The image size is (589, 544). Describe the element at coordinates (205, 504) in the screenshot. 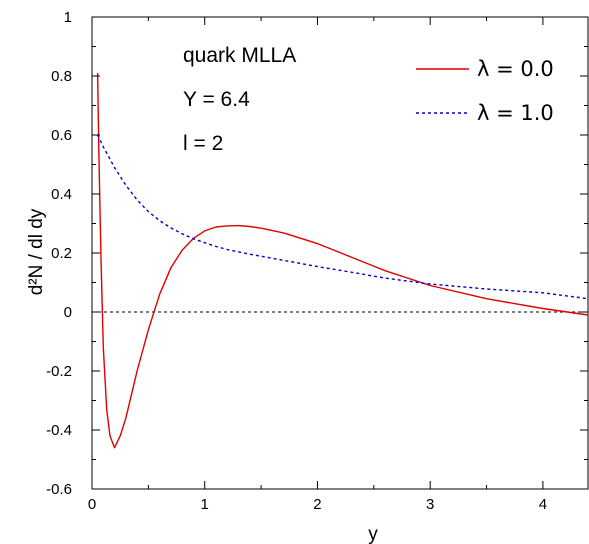

I see `x-tick-label: 1` at that location.